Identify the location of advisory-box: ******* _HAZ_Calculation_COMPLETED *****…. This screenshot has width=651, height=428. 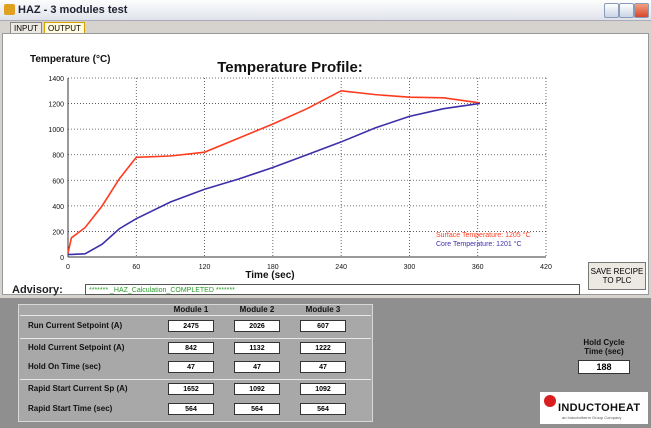
(332, 289).